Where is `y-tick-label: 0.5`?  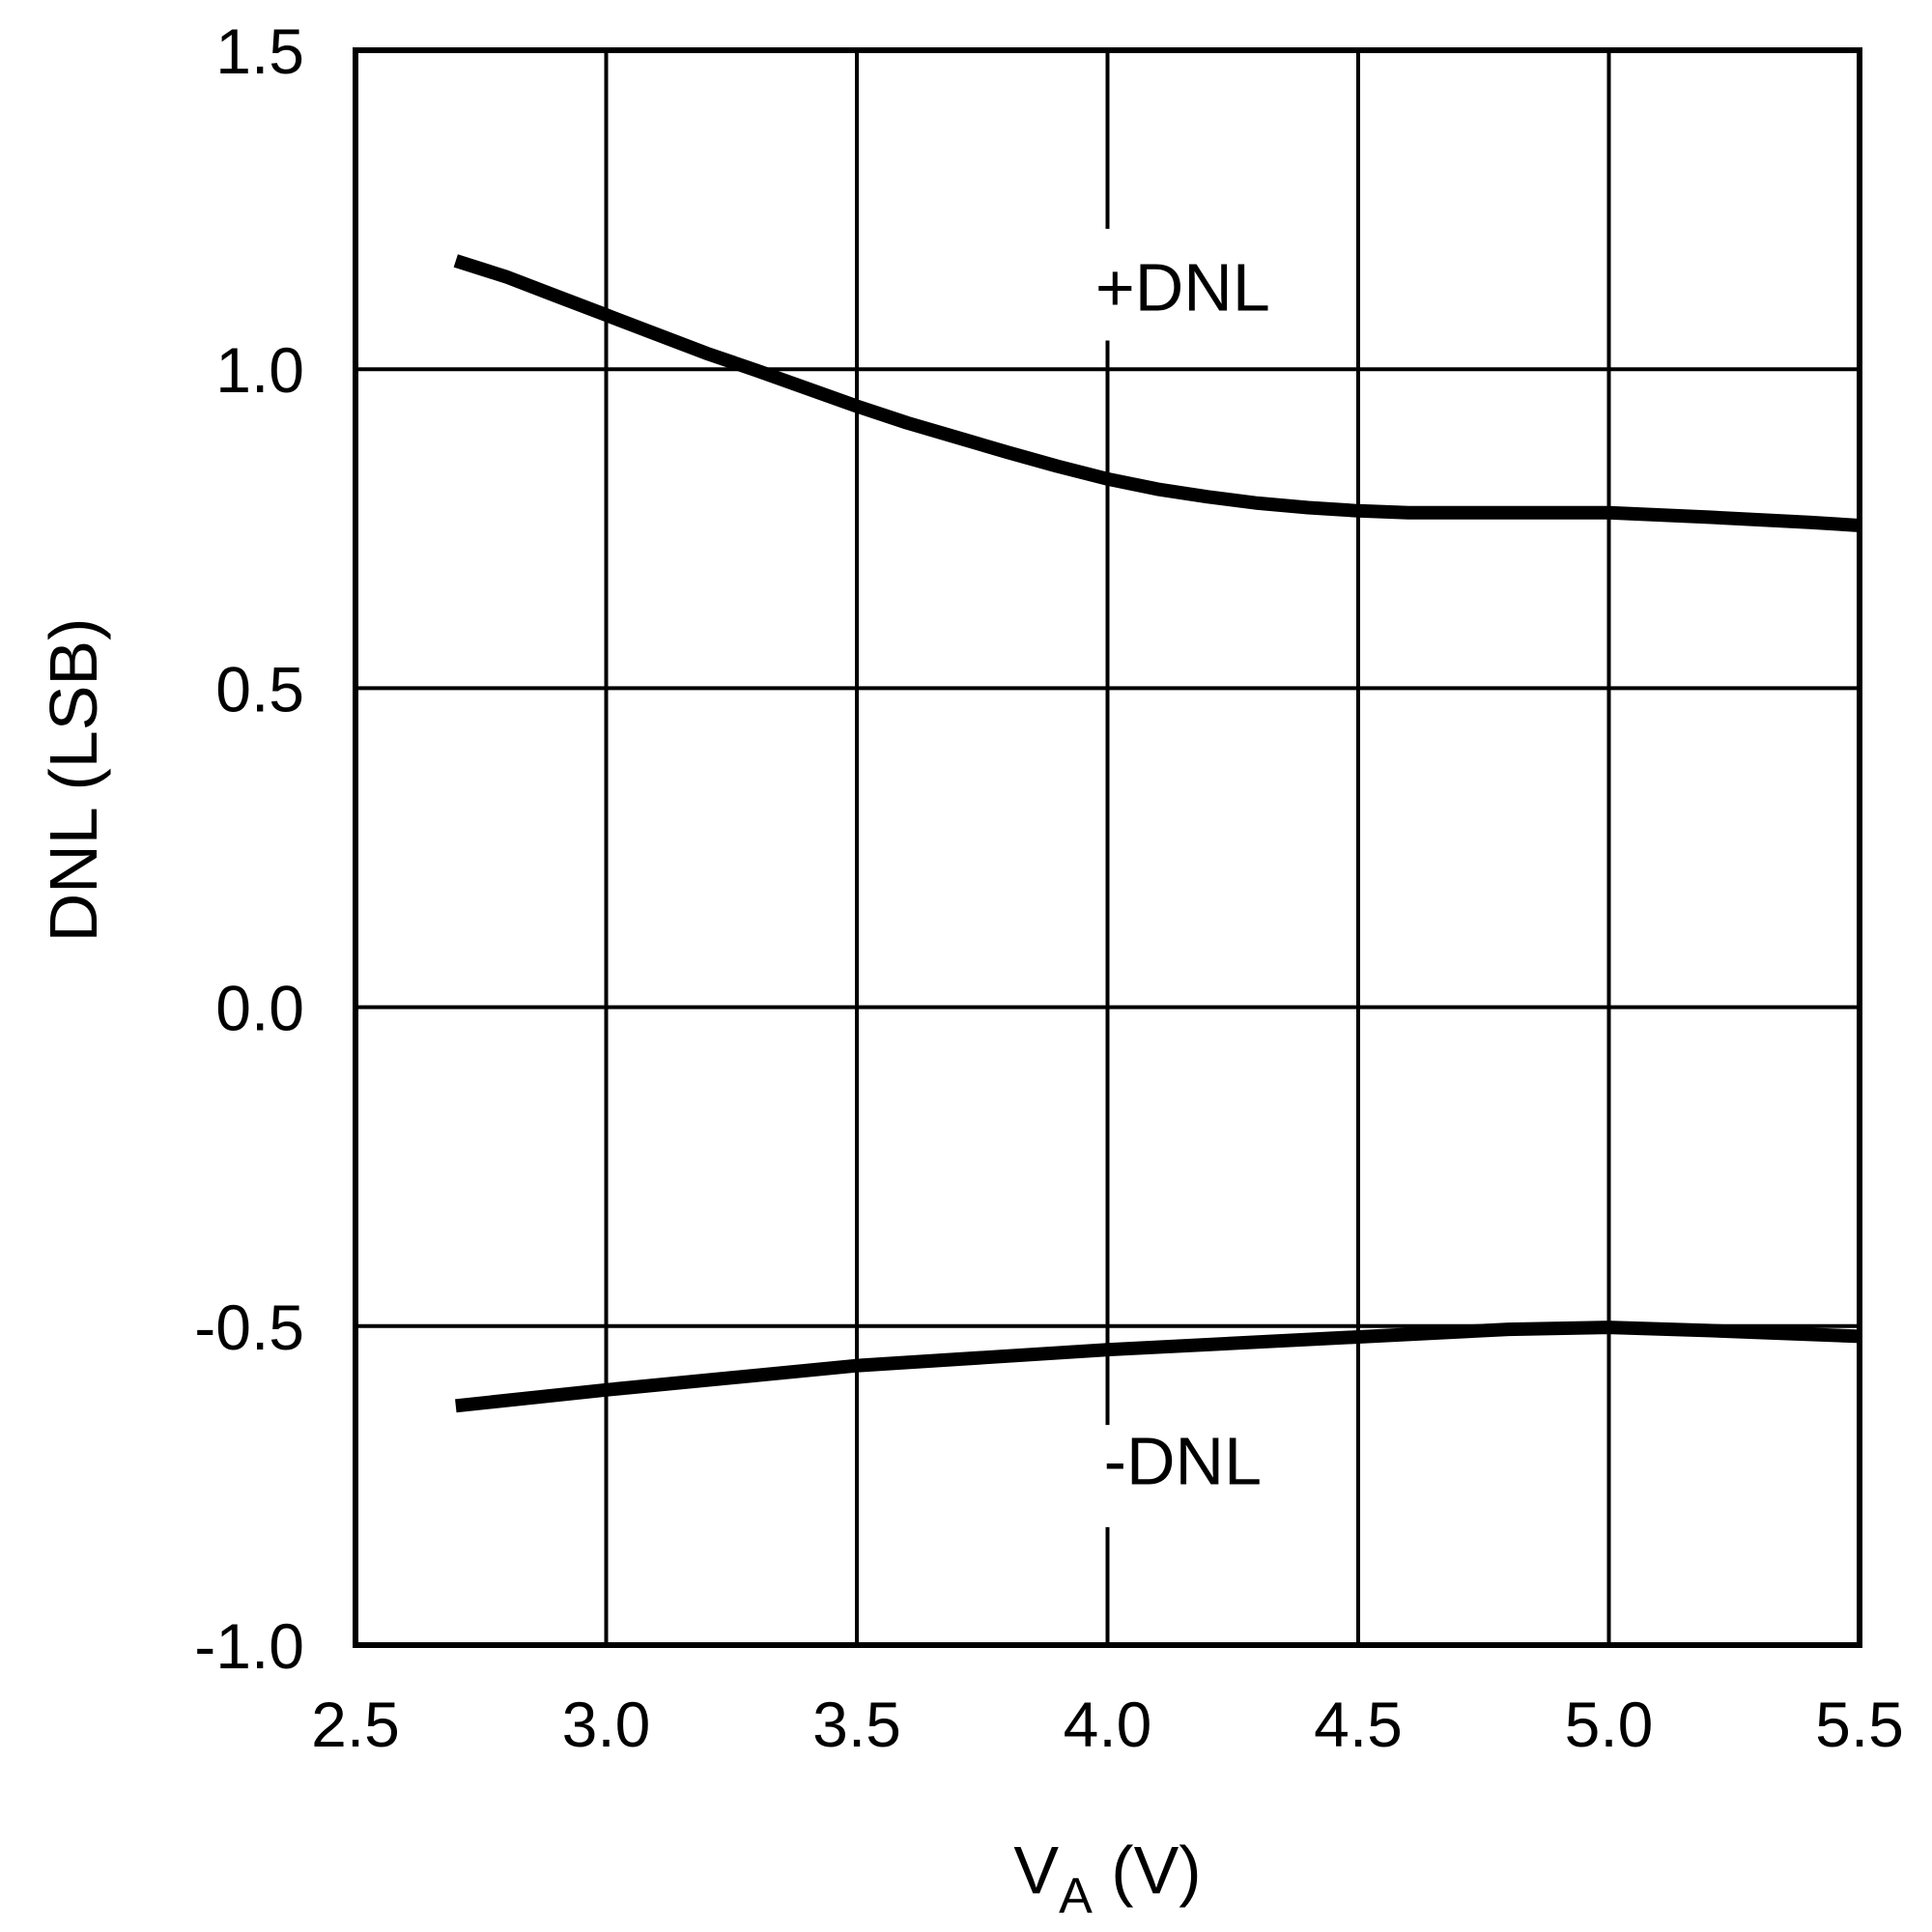 y-tick-label: 0.5 is located at coordinates (259, 688).